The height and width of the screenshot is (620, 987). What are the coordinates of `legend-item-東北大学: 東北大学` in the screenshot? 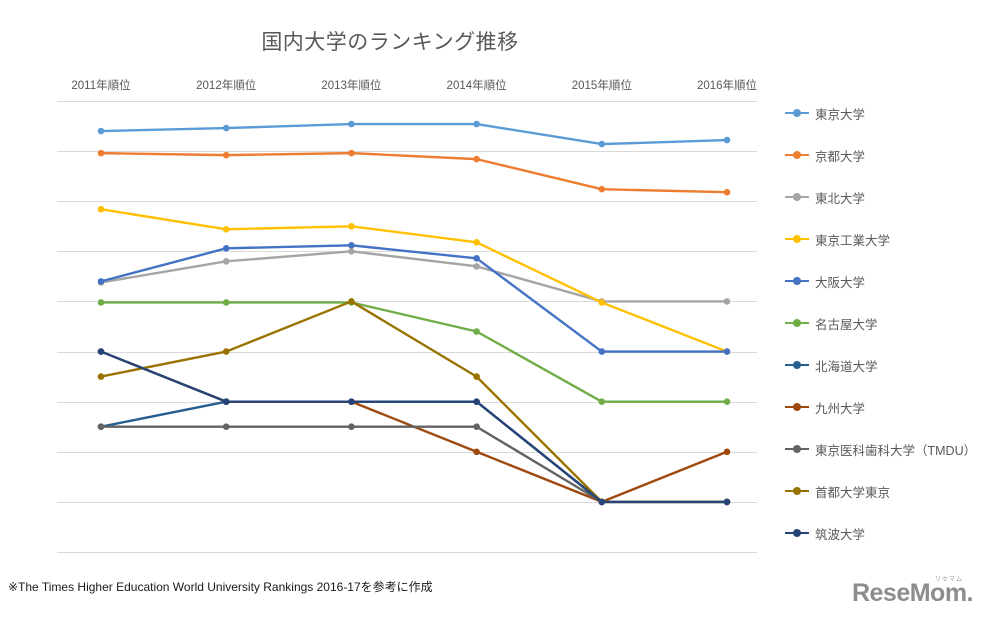 It's located at (885, 197).